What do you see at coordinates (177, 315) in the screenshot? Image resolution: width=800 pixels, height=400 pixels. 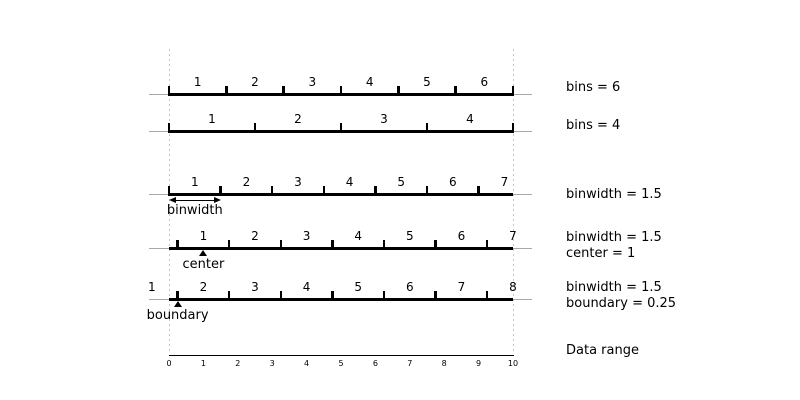 I see `boundary-annotation-label: boundary` at bounding box center [177, 315].